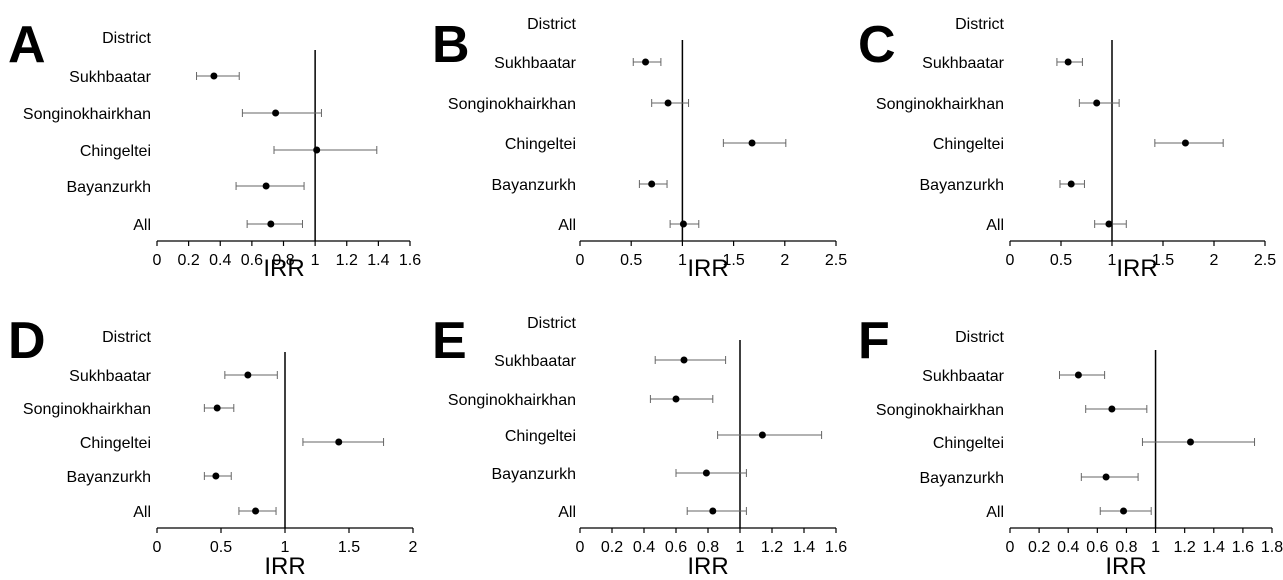 The image size is (1283, 580). Describe the element at coordinates (1272, 547) in the screenshot. I see `x-tick-label: 1.8` at that location.